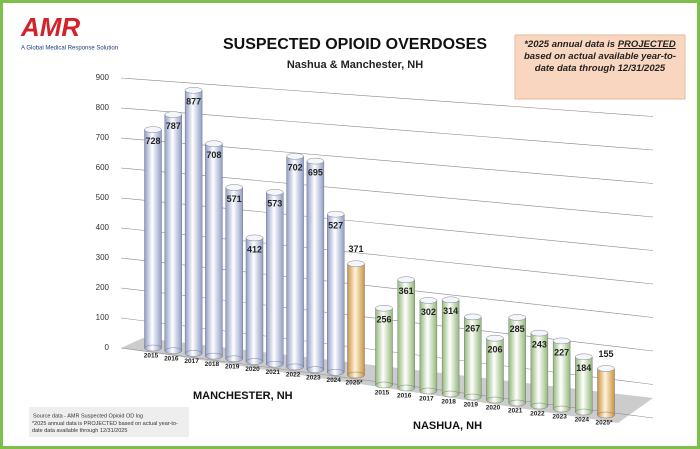 The image size is (700, 449). Describe the element at coordinates (69, 49) in the screenshot. I see `logo-tagline: A Global Medical Response Solution` at that location.